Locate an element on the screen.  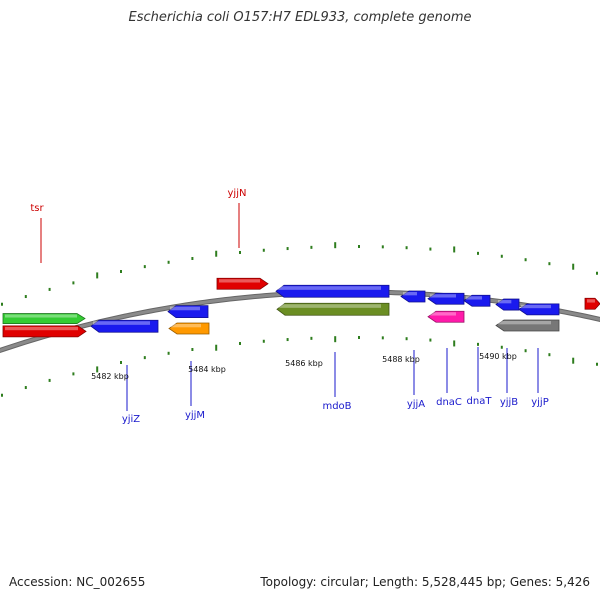
label-yjjN: yjjN is located at coordinates (237, 193).